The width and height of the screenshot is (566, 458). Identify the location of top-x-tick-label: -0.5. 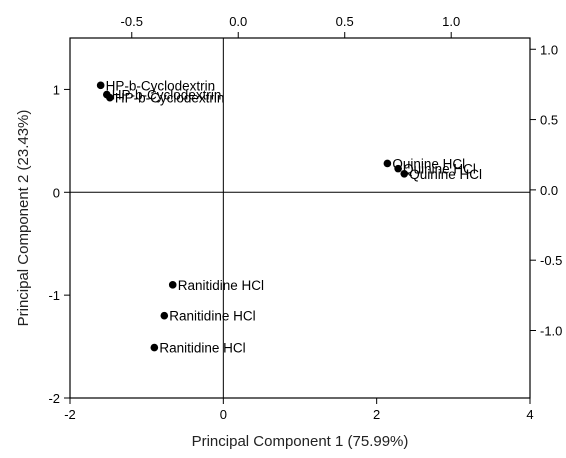
(132, 21).